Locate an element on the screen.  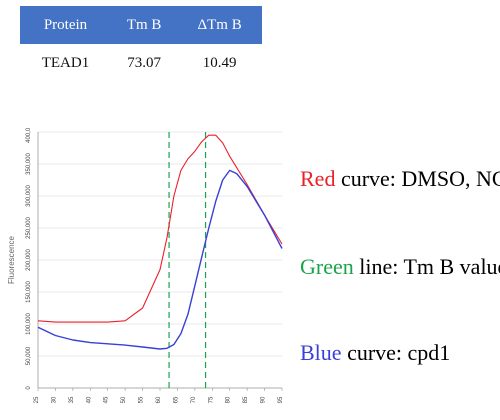
cell-tm-b: 73.07 is located at coordinates (144, 62).